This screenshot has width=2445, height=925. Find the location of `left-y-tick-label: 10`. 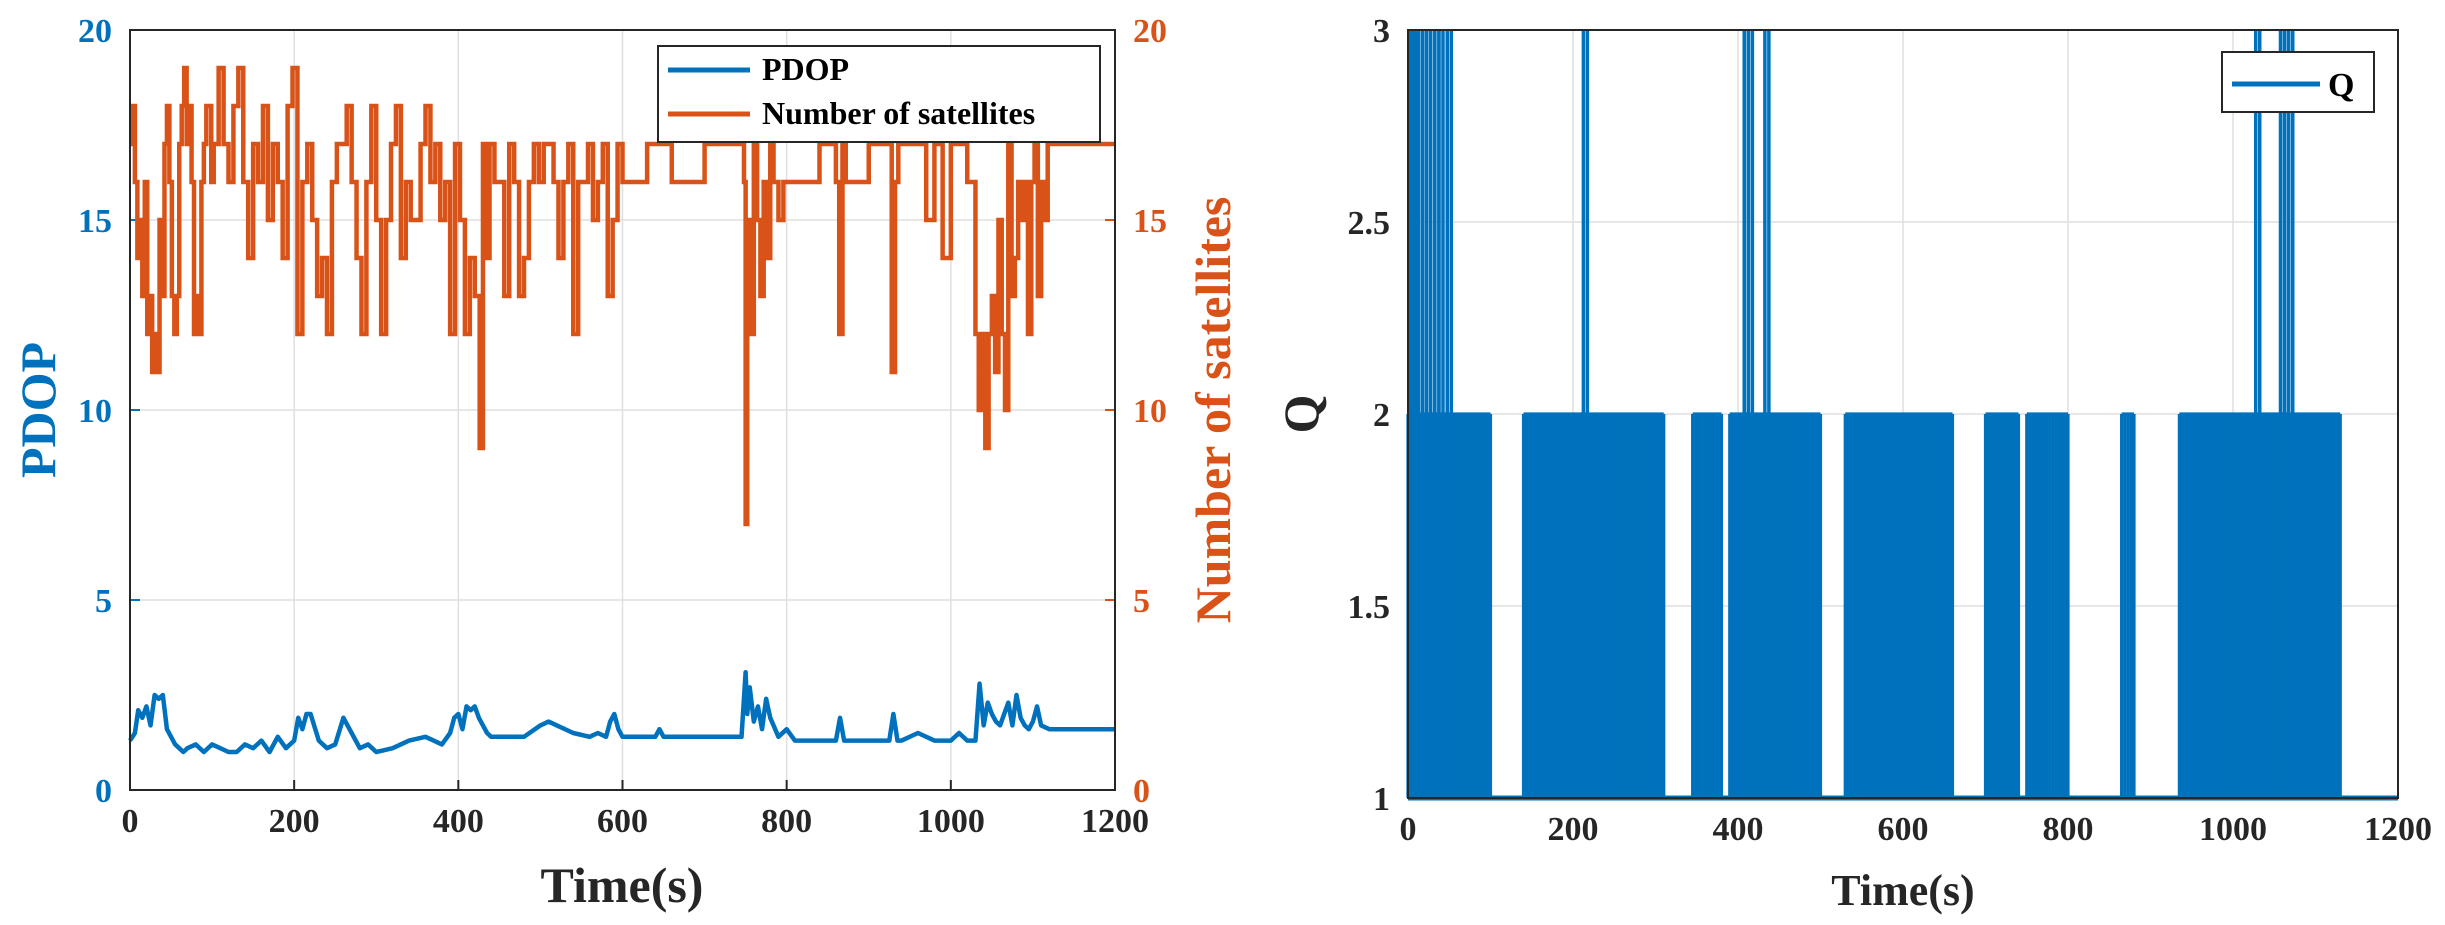

left-y-tick-label: 10 is located at coordinates (95, 411).